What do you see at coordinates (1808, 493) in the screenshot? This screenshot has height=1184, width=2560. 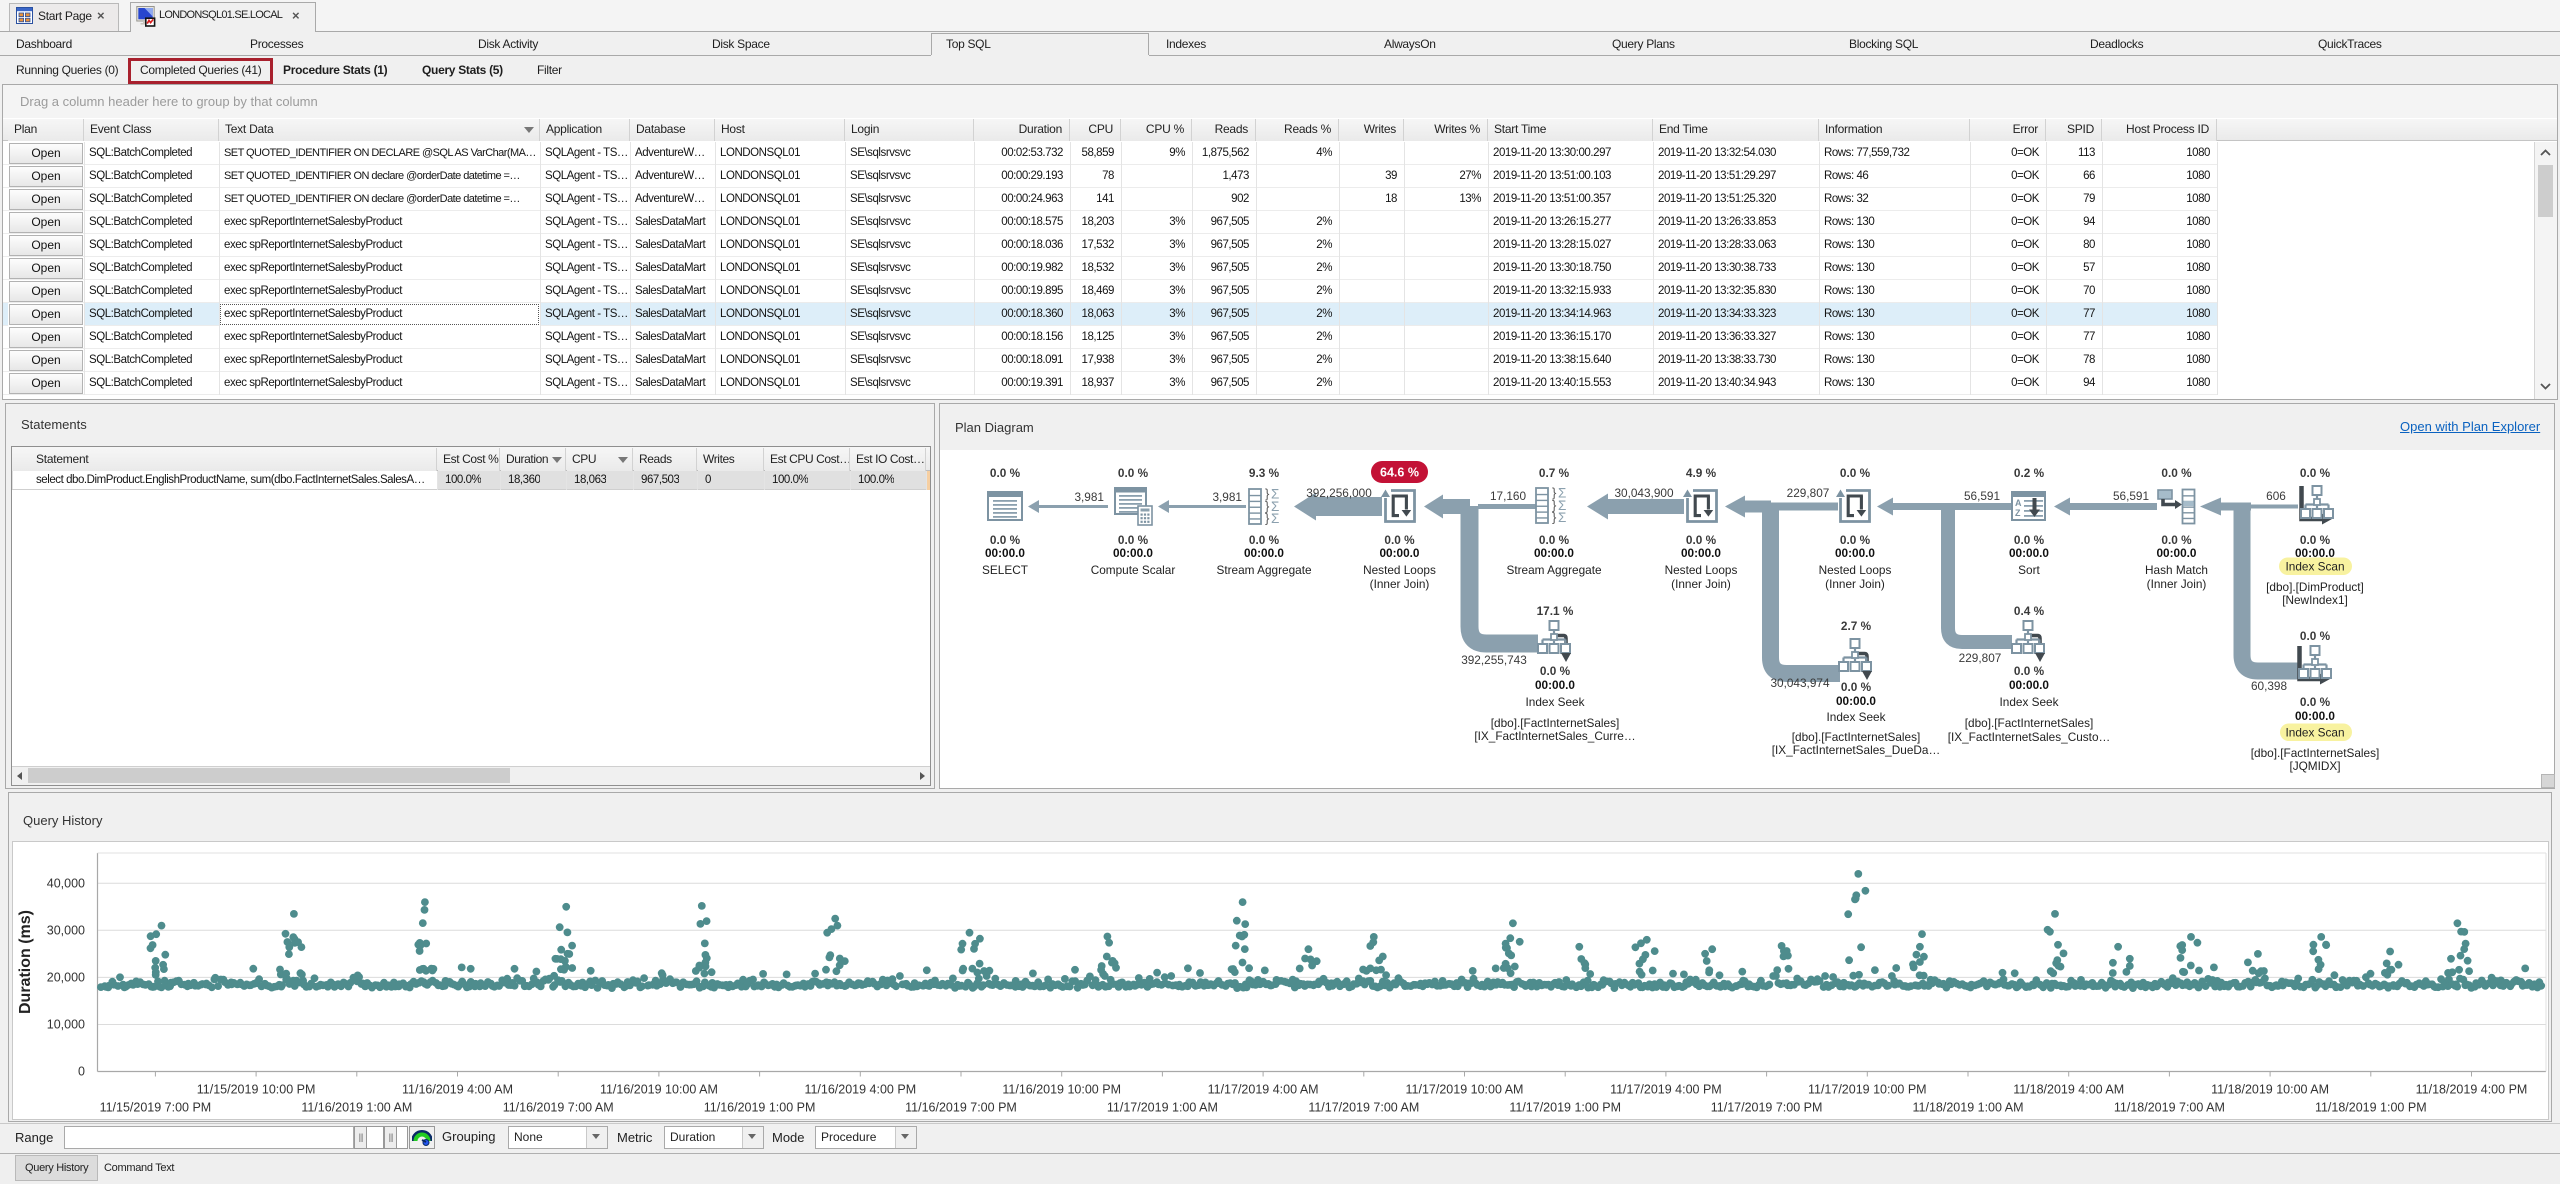 I see `svg-text: 229,807` at bounding box center [1808, 493].